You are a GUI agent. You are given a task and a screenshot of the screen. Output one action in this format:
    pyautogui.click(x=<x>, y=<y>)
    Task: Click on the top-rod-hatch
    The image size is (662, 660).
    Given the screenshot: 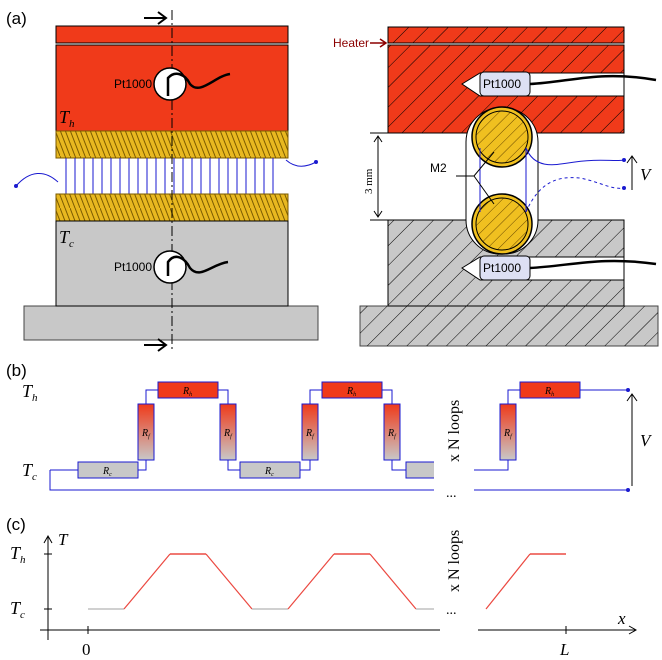 What is the action you would take?
    pyautogui.click(x=502, y=137)
    